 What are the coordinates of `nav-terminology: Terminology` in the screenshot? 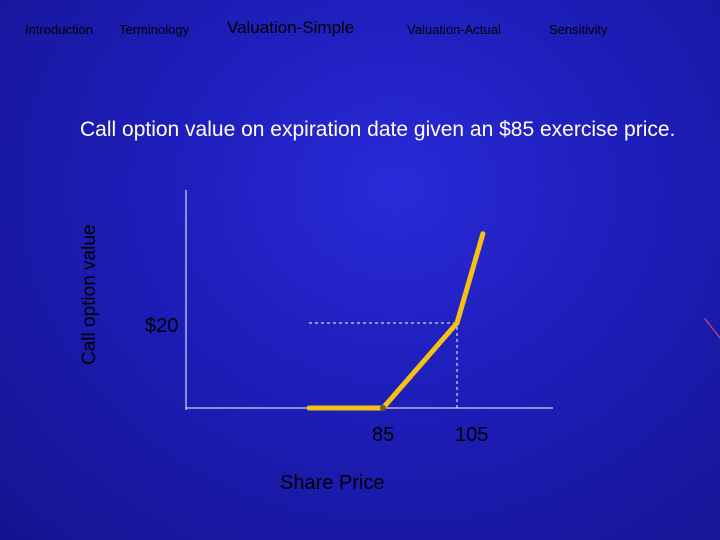 It's located at (154, 29).